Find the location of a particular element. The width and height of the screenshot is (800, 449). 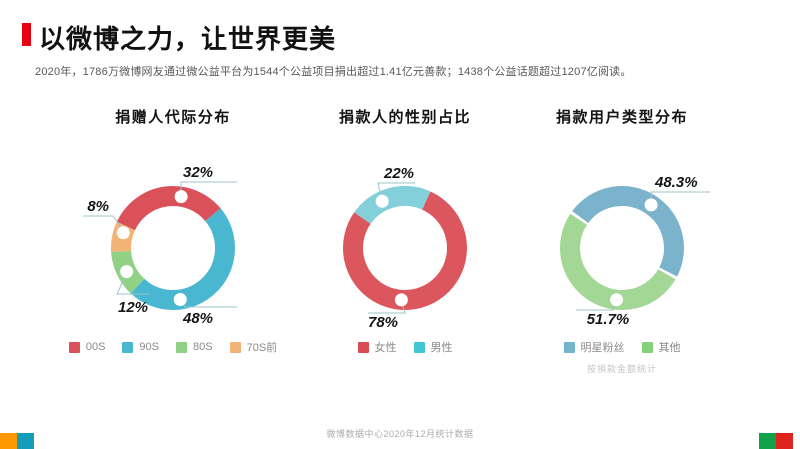

legend-item: 00S is located at coordinates (87, 347).